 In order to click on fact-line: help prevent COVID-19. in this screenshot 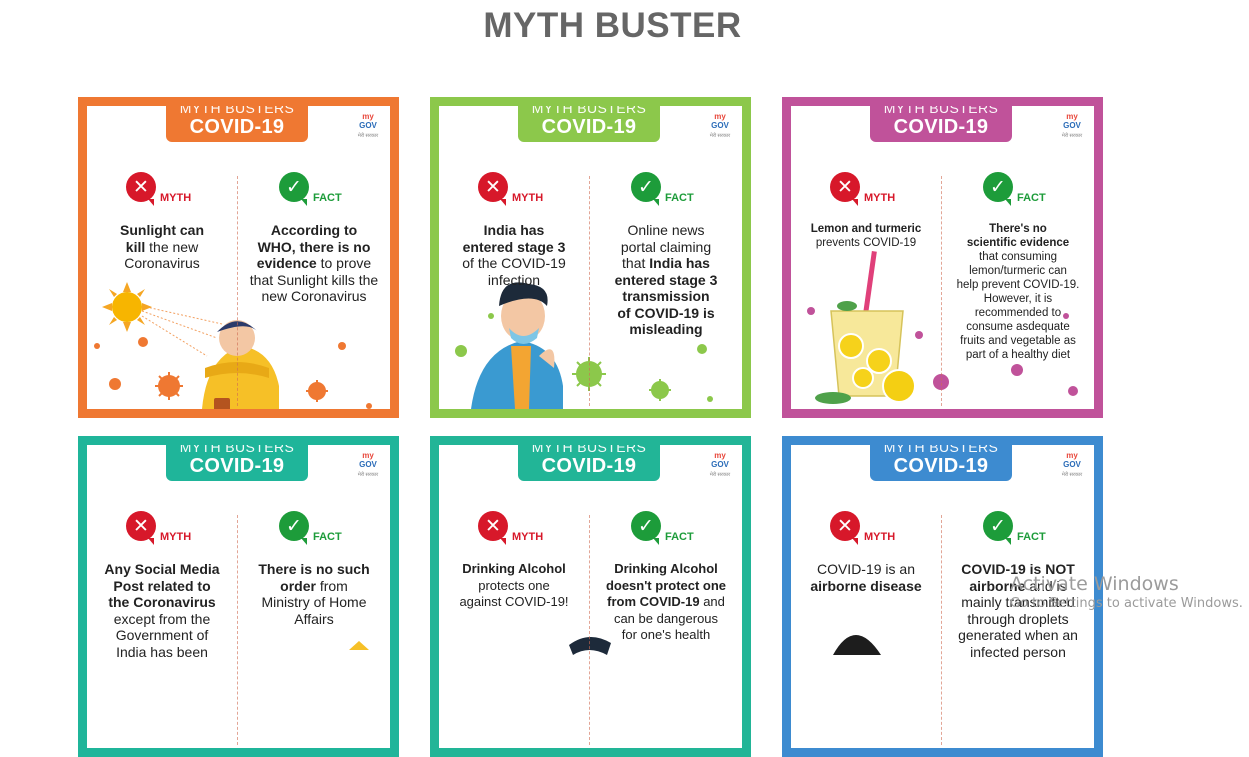, I will do `click(1018, 285)`.